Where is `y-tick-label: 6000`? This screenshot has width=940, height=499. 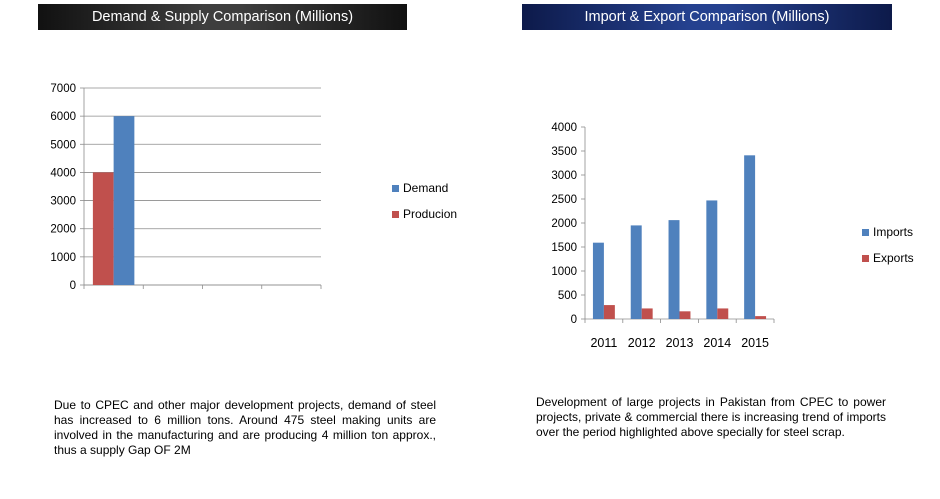
y-tick-label: 6000 is located at coordinates (63, 117).